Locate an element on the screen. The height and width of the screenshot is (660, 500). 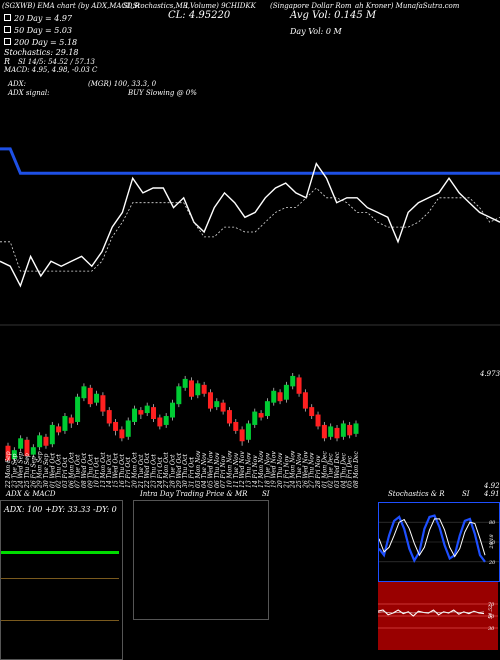
date-tick-label: 04 Tue Nov is located at coordinates (204, 470).